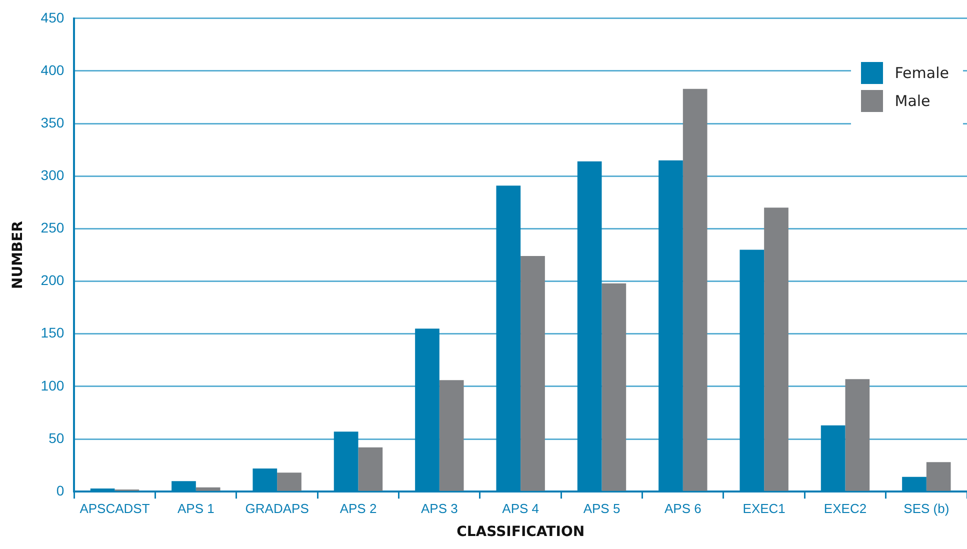 The height and width of the screenshot is (549, 967). What do you see at coordinates (56, 438) in the screenshot?
I see `y-tick-label: 50` at bounding box center [56, 438].